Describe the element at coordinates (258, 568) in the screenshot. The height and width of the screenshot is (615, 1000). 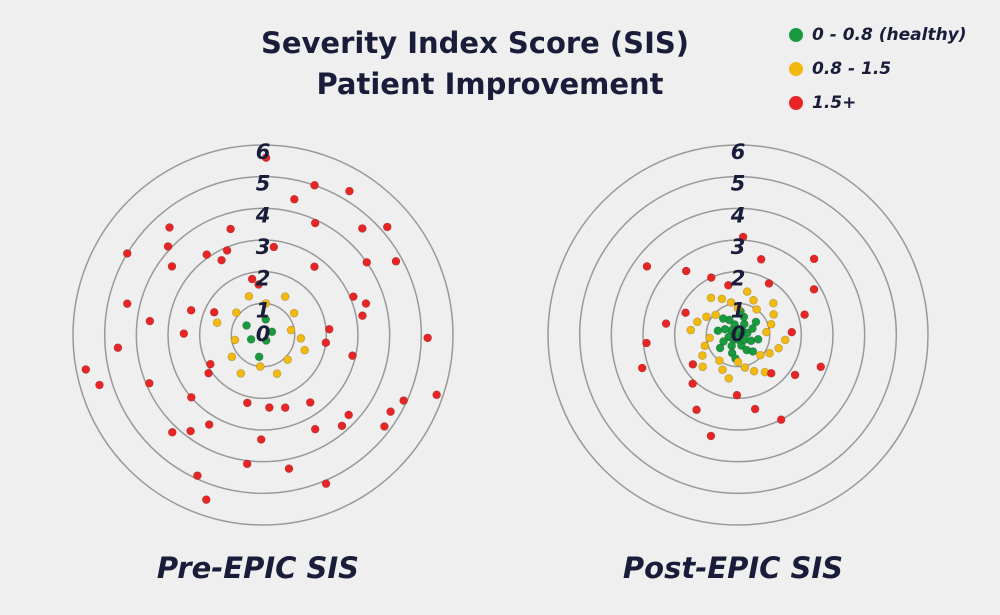
I see `panel-label: Pre-EPIC SIS` at that location.